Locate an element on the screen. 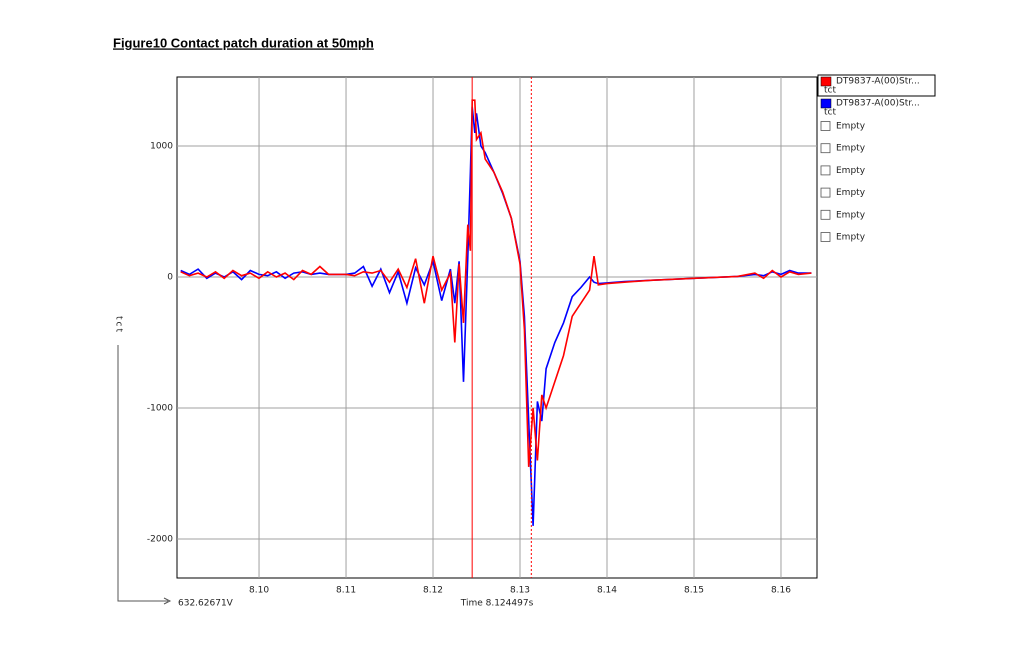 This screenshot has width=1024, height=664. origin-label: 632.62671V is located at coordinates (206, 604).